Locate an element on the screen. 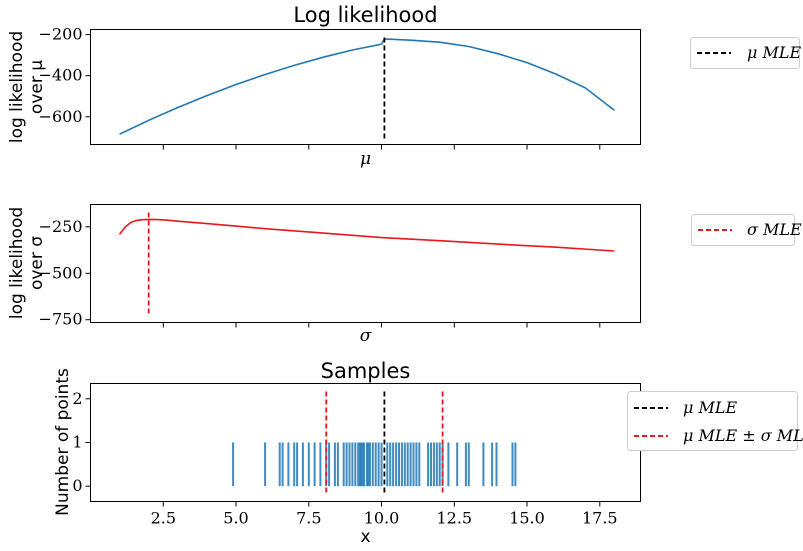 The height and width of the screenshot is (551, 803). x-axis-label: x is located at coordinates (365, 537).